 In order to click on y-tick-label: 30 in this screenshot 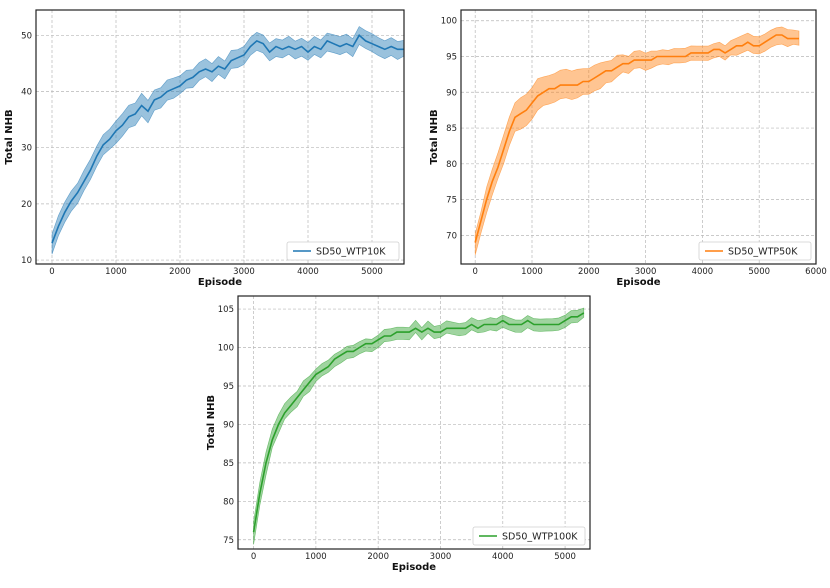, I will do `click(26, 149)`.